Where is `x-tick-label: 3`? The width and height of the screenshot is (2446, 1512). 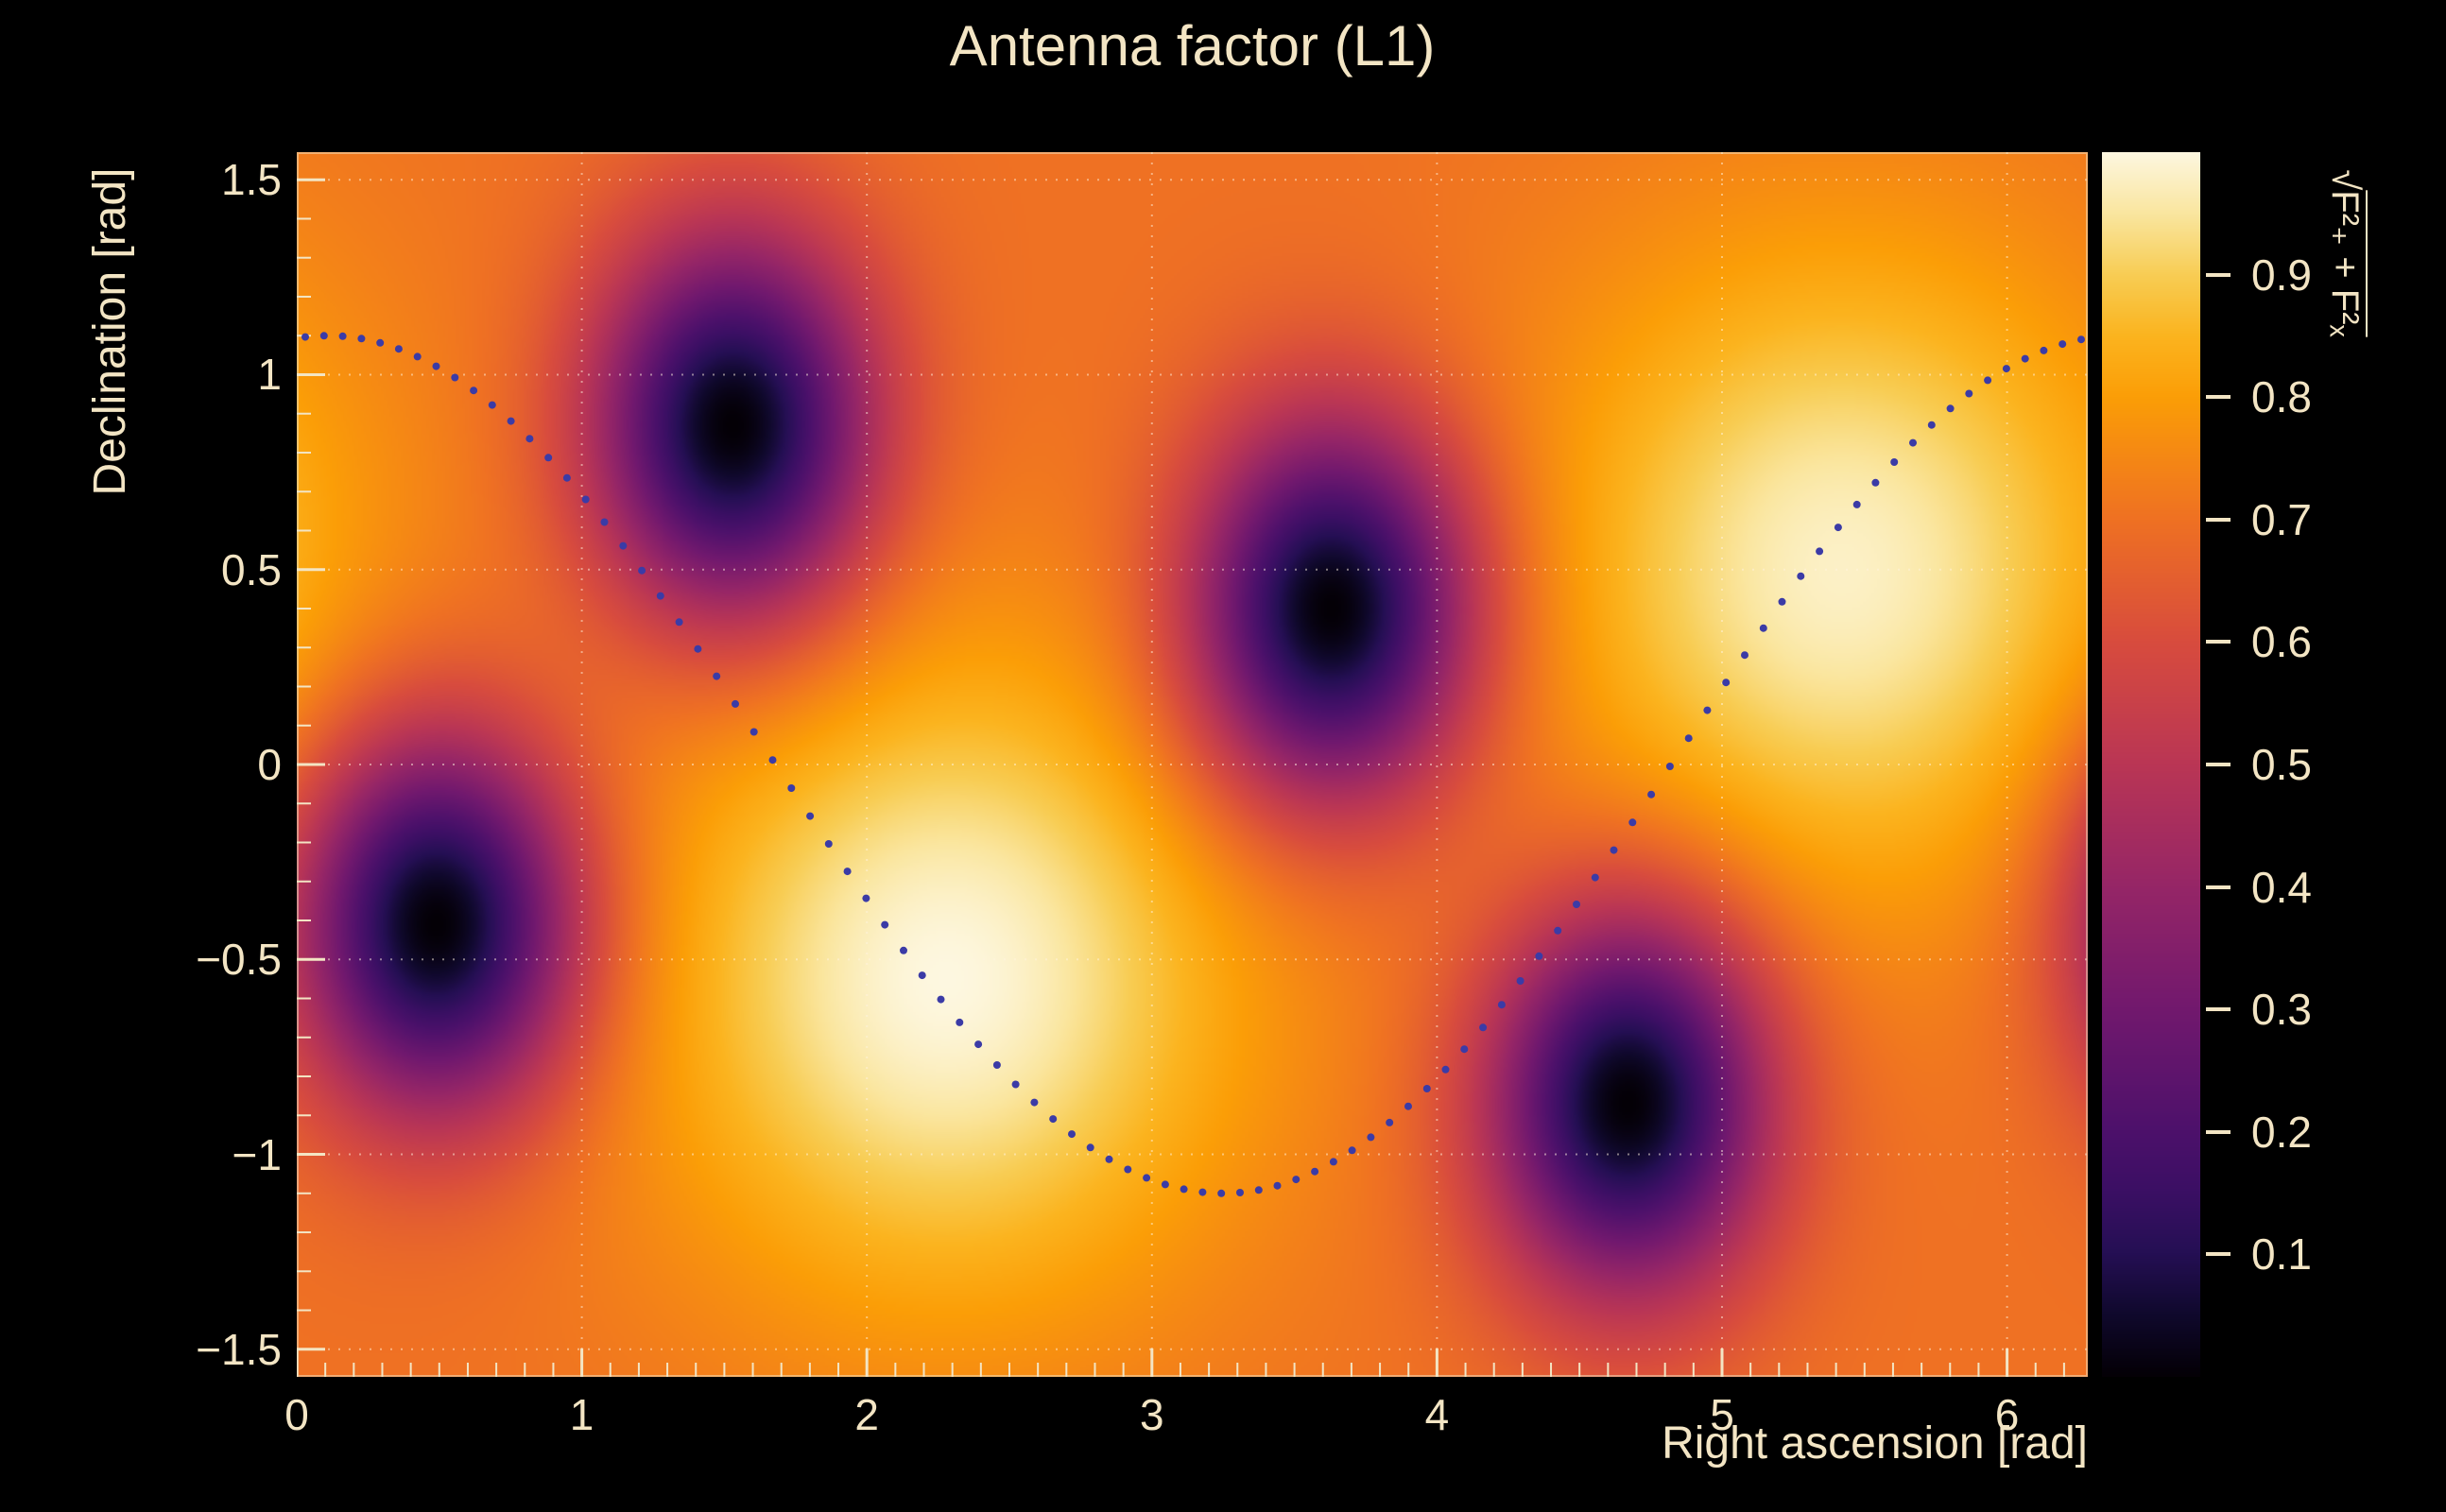
x-tick-label: 3 is located at coordinates (1152, 1414).